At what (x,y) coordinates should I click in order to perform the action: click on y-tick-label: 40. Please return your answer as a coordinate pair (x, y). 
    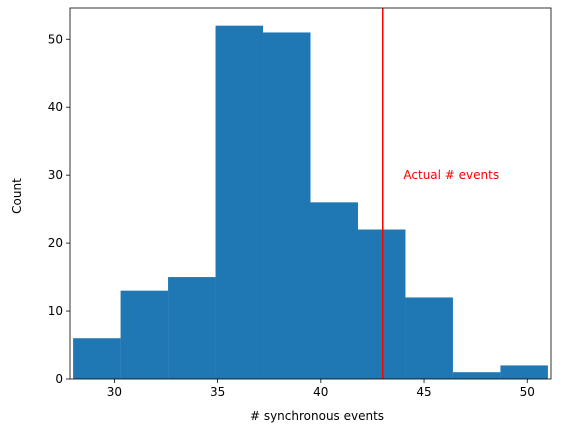
    Looking at the image, I should click on (55, 107).